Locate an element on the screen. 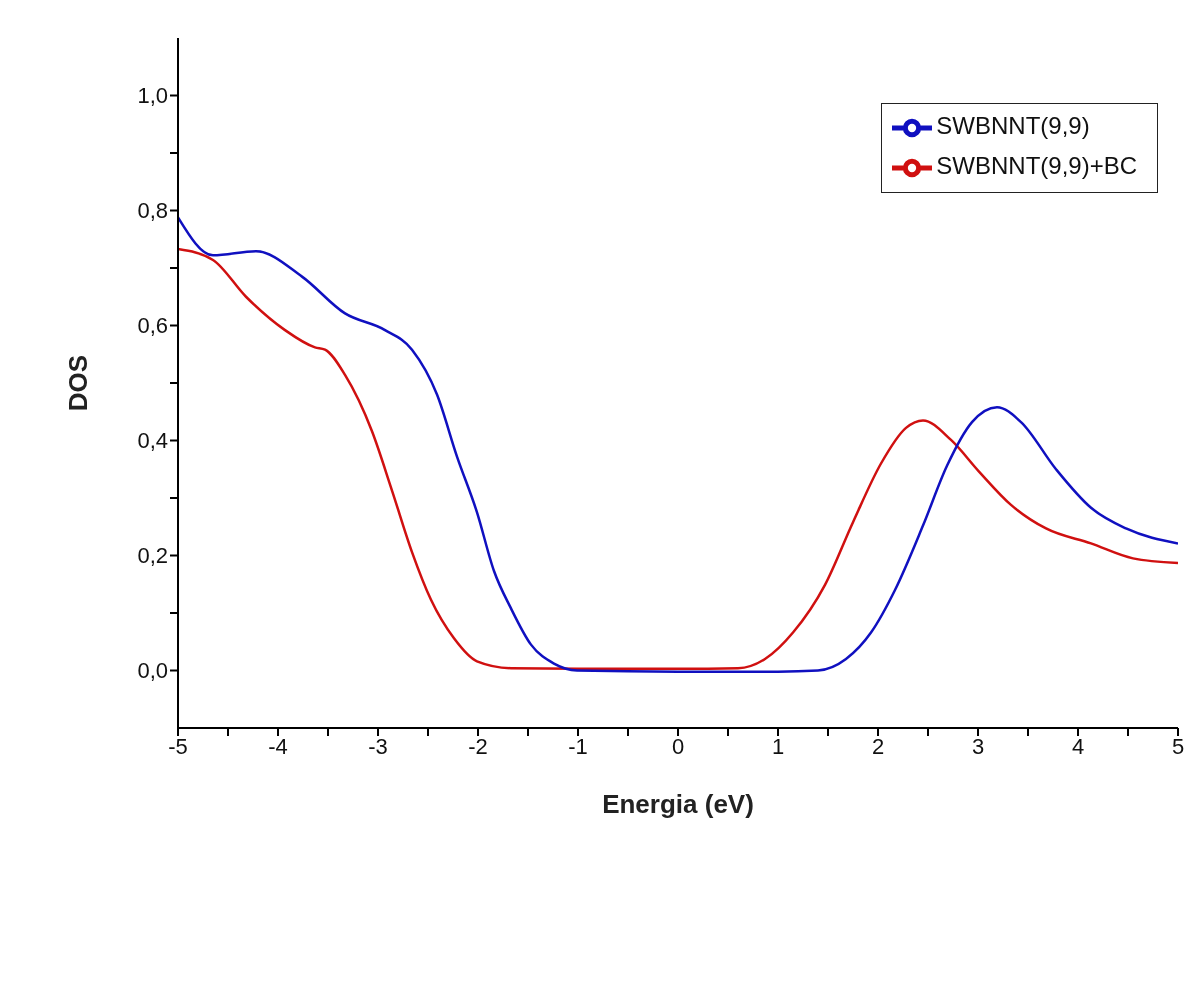 The height and width of the screenshot is (983, 1202). x-tick-label: 4 is located at coordinates (1078, 746).